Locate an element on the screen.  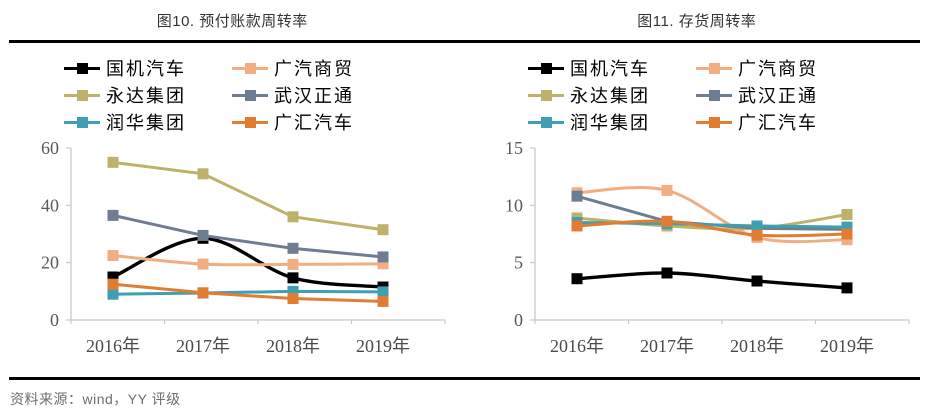
footer-divider is located at coordinates (464, 378).